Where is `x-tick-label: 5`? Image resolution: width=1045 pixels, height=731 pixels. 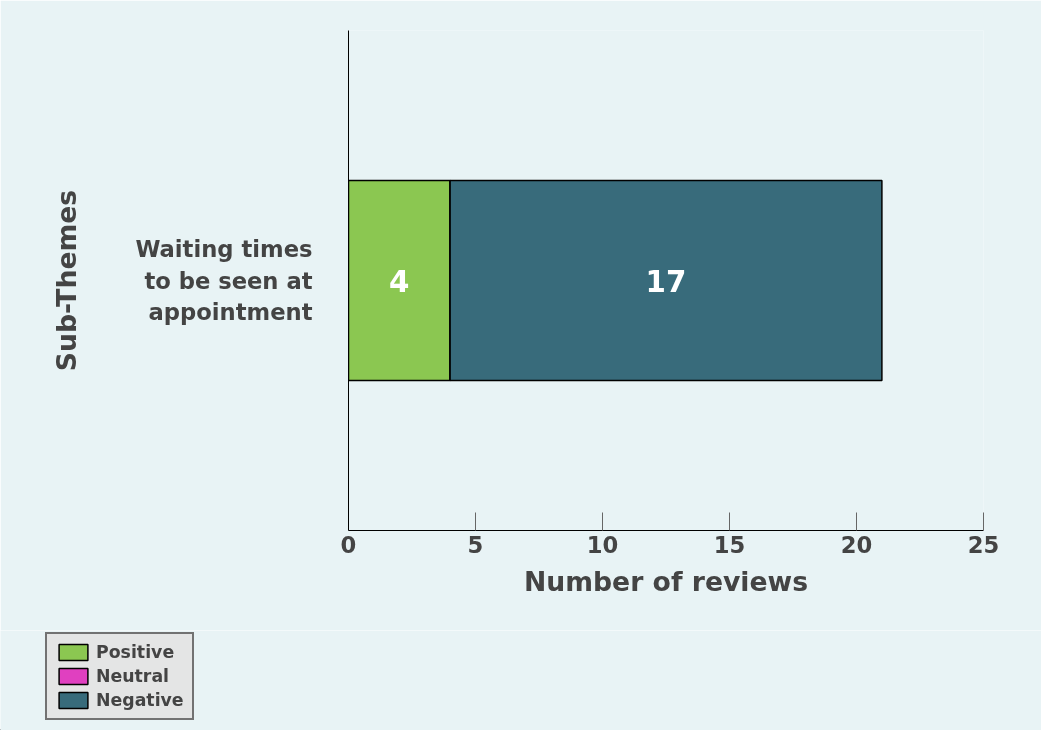 x-tick-label: 5 is located at coordinates (475, 544).